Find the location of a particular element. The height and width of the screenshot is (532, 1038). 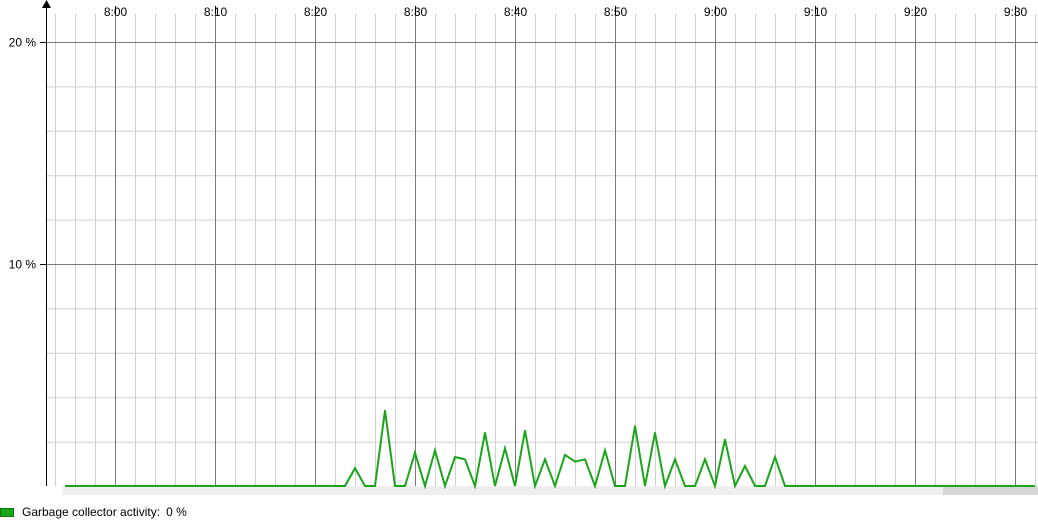

legend: Garbage collector activity: 0 % is located at coordinates (93, 512).